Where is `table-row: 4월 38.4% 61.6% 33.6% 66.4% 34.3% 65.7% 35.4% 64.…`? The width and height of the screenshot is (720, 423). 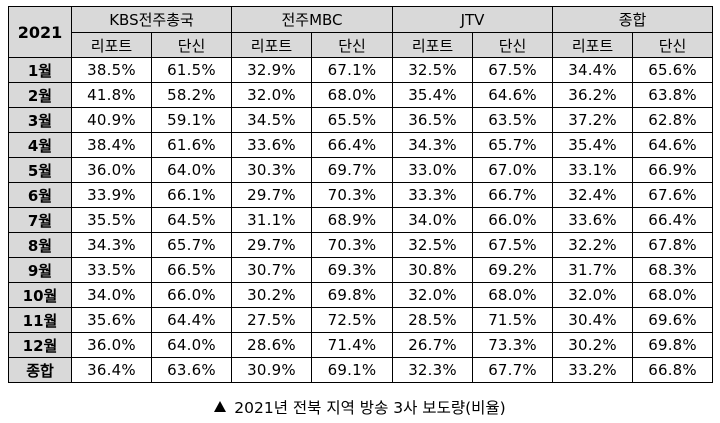 table-row: 4월 38.4% 61.6% 33.6% 66.4% 34.3% 65.7% 35.4% 64.… is located at coordinates (361, 145).